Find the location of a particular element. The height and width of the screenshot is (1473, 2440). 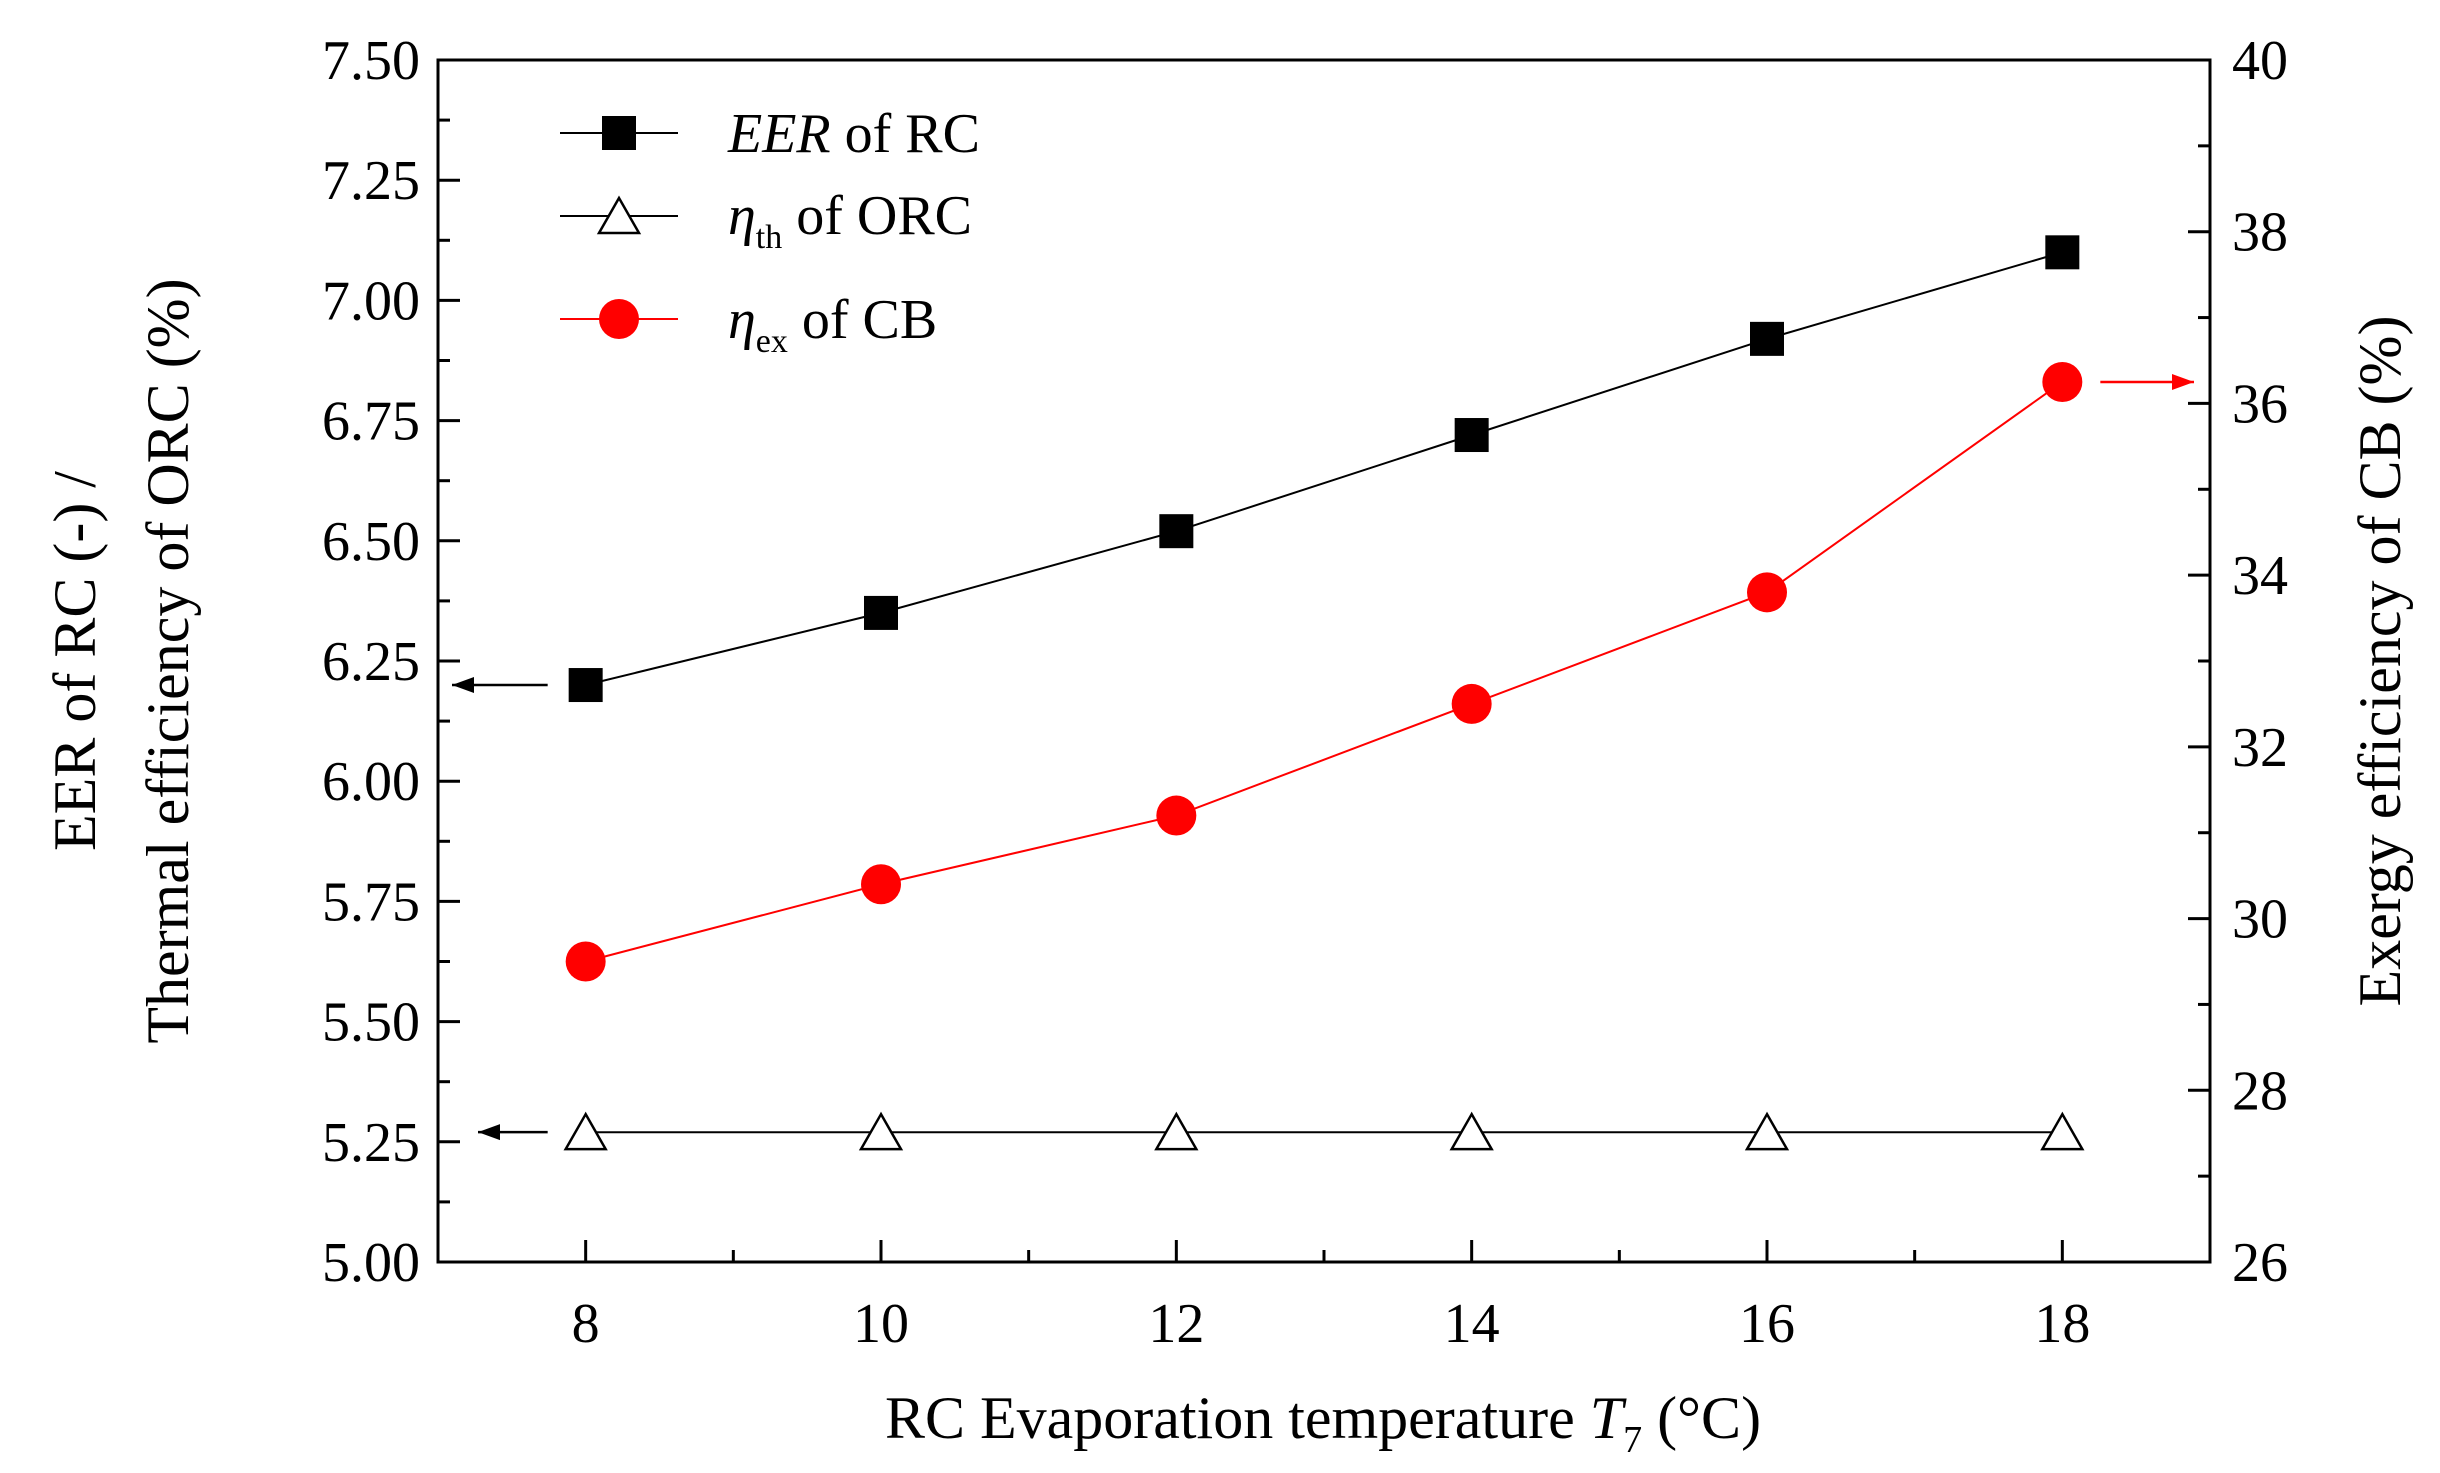

y-right-tick-label: 38 is located at coordinates (2260, 233).